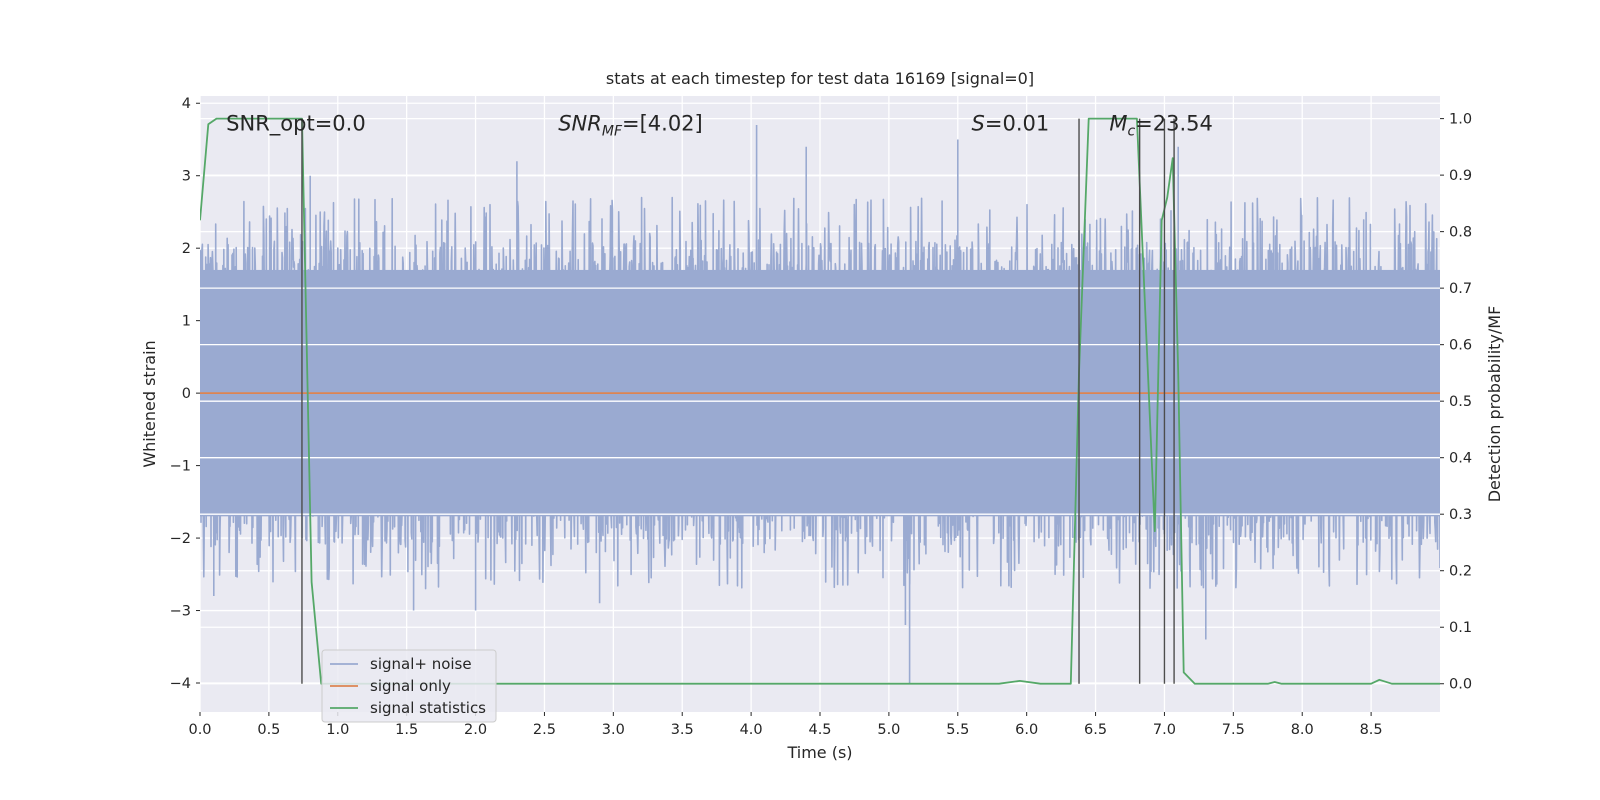 This screenshot has height=800, width=1600. What do you see at coordinates (1371, 730) in the screenshot?
I see `x-tick-label: 8.5` at bounding box center [1371, 730].